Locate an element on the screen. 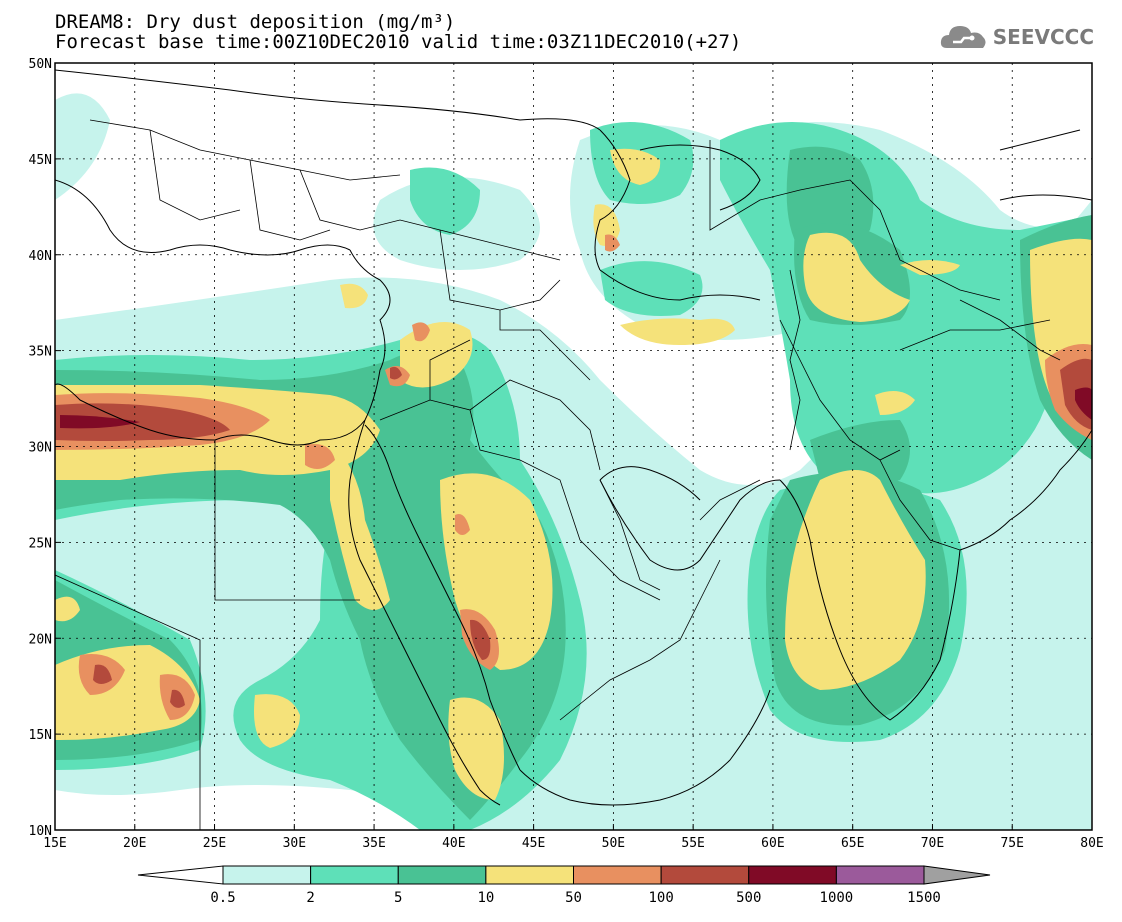 This screenshot has width=1122, height=922. legend-label: 100 is located at coordinates (660, 898).